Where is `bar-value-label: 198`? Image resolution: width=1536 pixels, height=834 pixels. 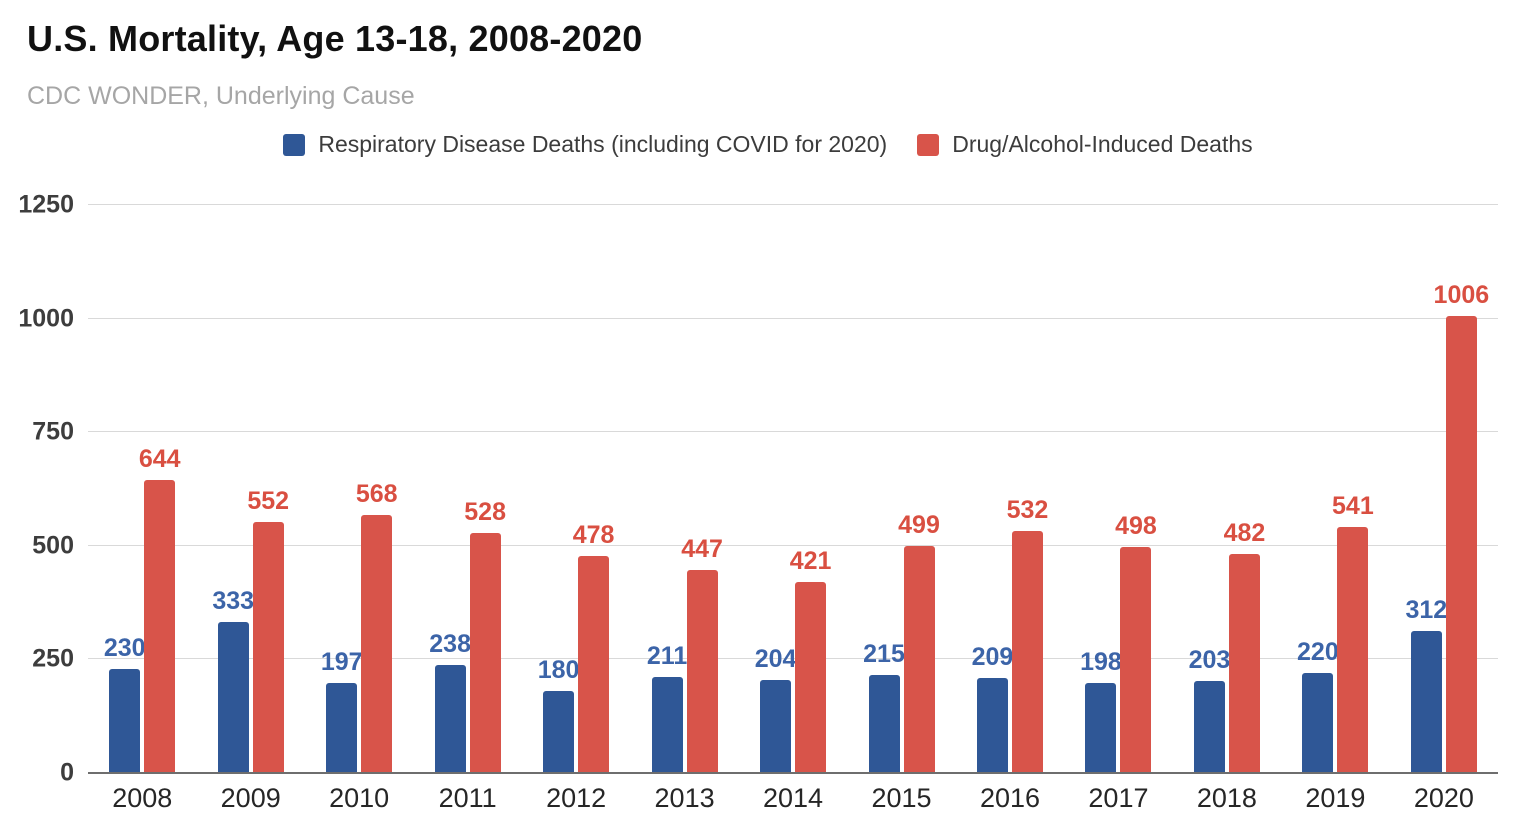
bar-value-label: 198 is located at coordinates (1101, 662).